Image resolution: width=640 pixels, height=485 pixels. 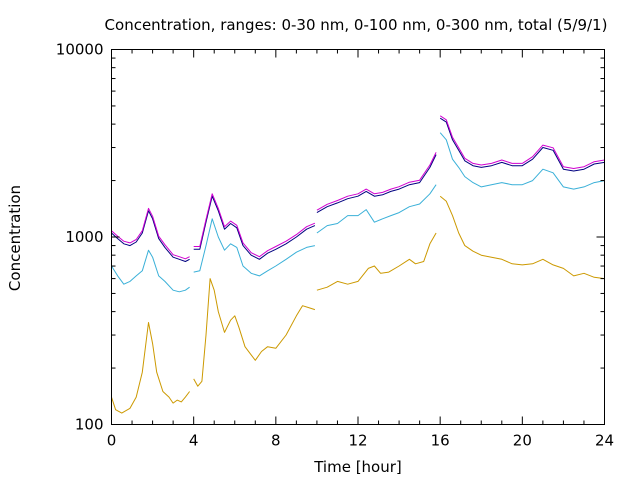 What do you see at coordinates (80, 50) in the screenshot?
I see `y-tick-label: 10000` at bounding box center [80, 50].